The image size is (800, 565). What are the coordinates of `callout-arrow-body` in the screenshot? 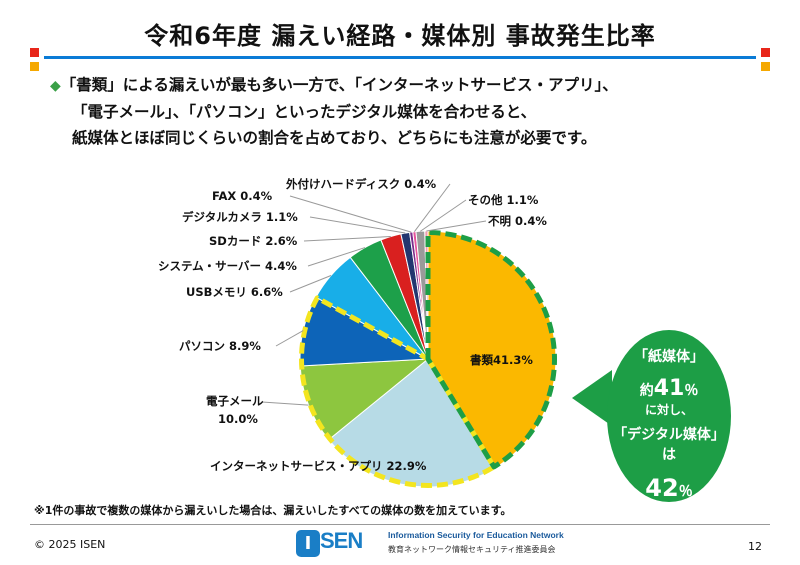 It's located at (669, 416).